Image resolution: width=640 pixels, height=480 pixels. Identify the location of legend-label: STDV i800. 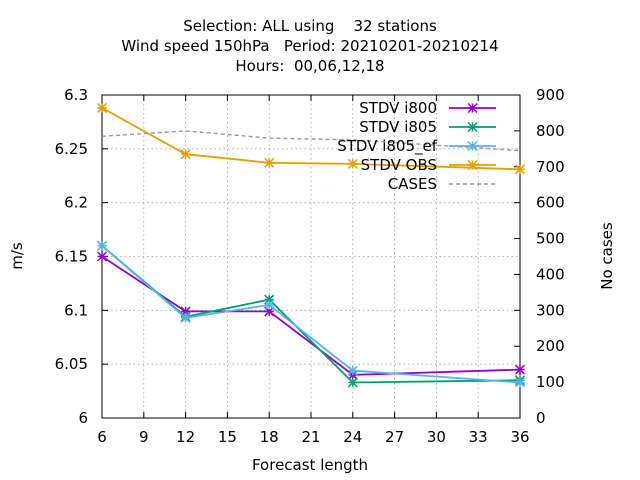
(398, 108).